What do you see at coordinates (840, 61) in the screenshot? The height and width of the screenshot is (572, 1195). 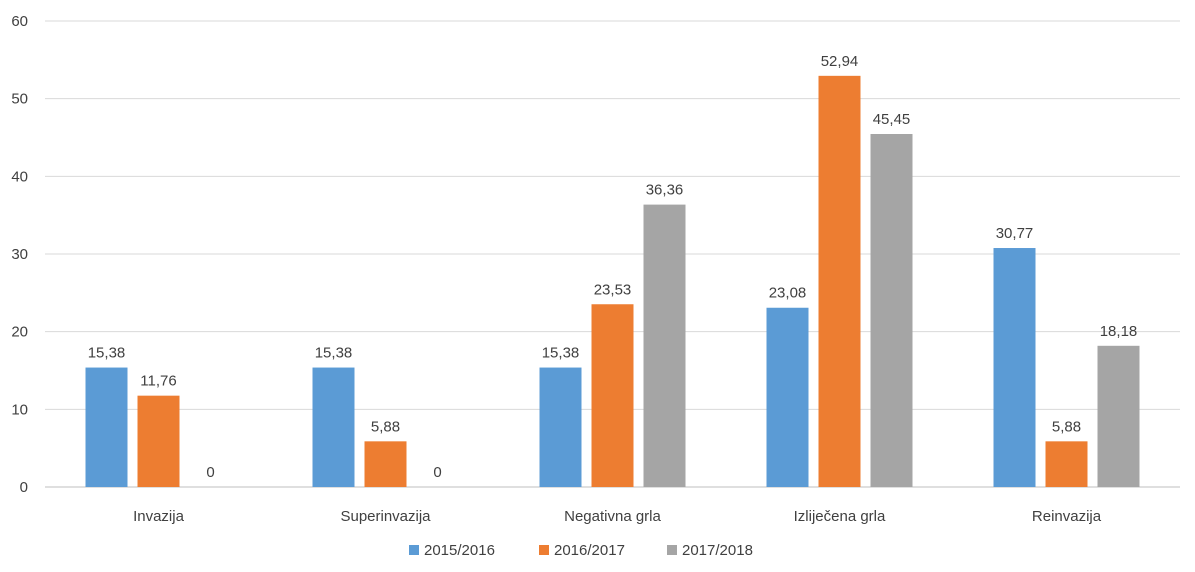 I see `data-label: 52,94` at bounding box center [840, 61].